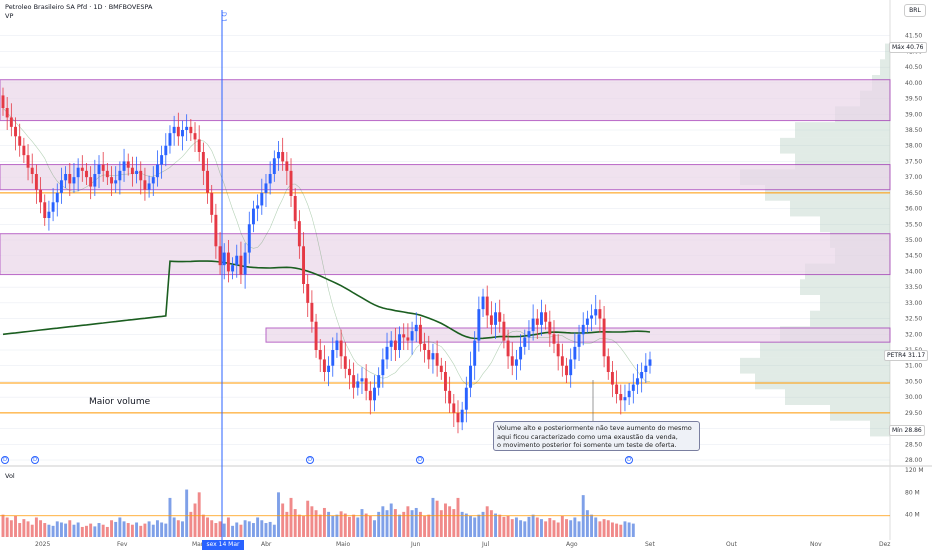 The width and height of the screenshot is (932, 560). Describe the element at coordinates (445, 100) in the screenshot. I see `zone-rect` at that location.